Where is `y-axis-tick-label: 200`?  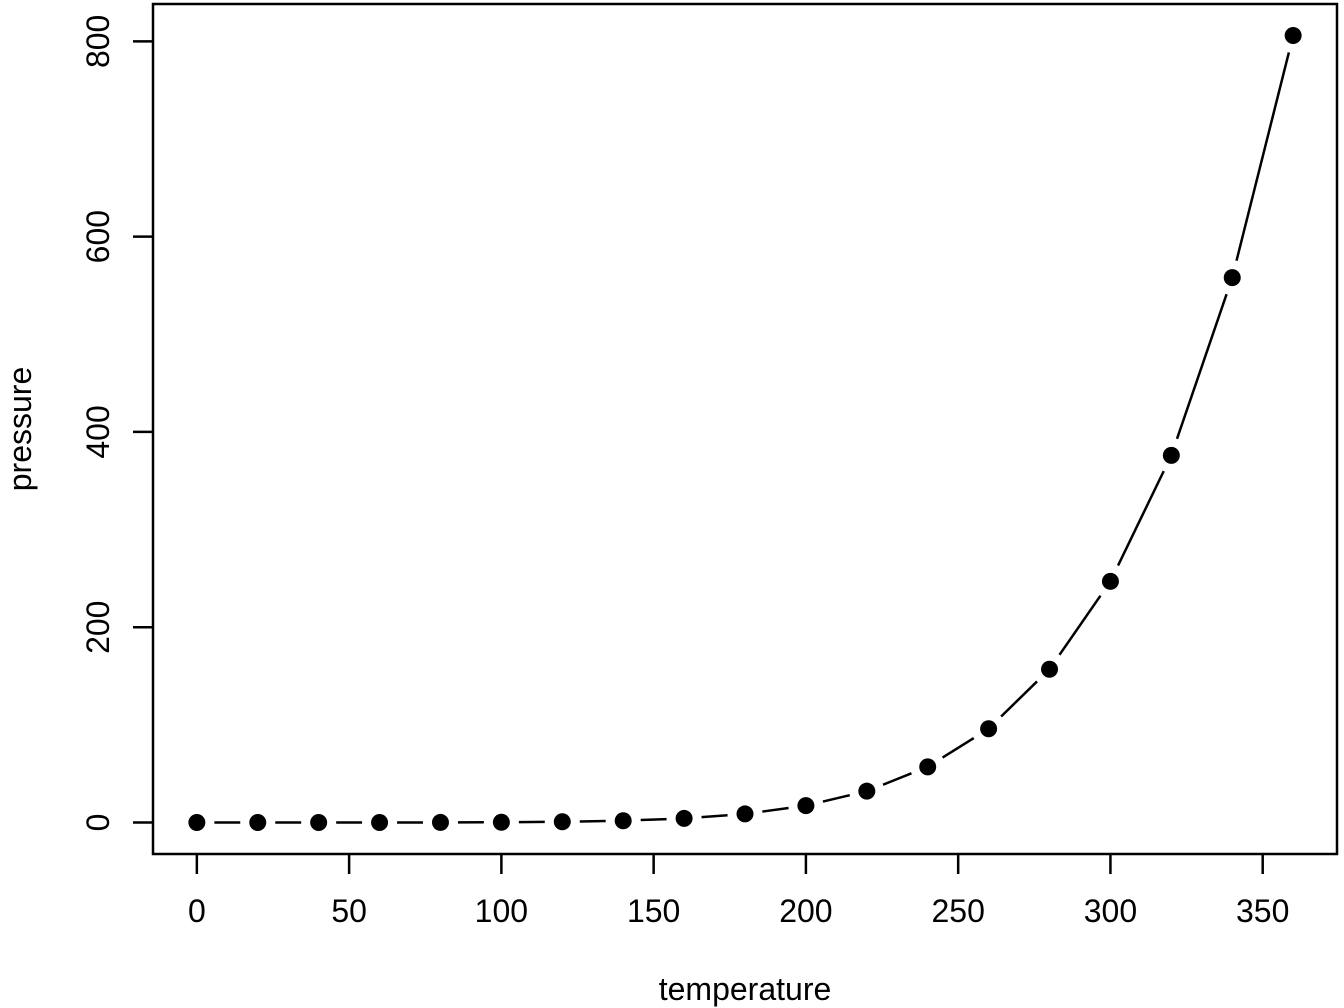
y-axis-tick-label: 200 is located at coordinates (98, 627).